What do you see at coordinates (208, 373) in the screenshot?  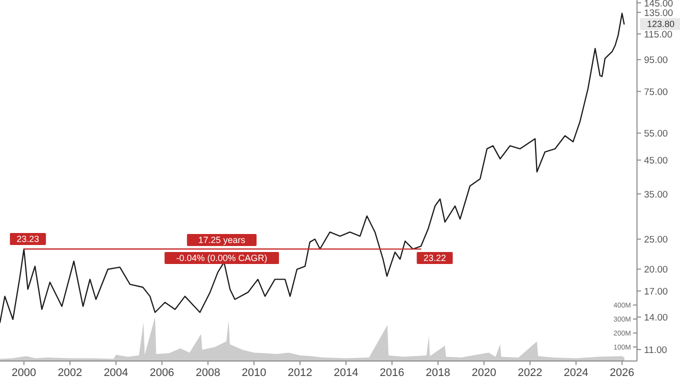 I see `x-tick-label: 2008` at bounding box center [208, 373].